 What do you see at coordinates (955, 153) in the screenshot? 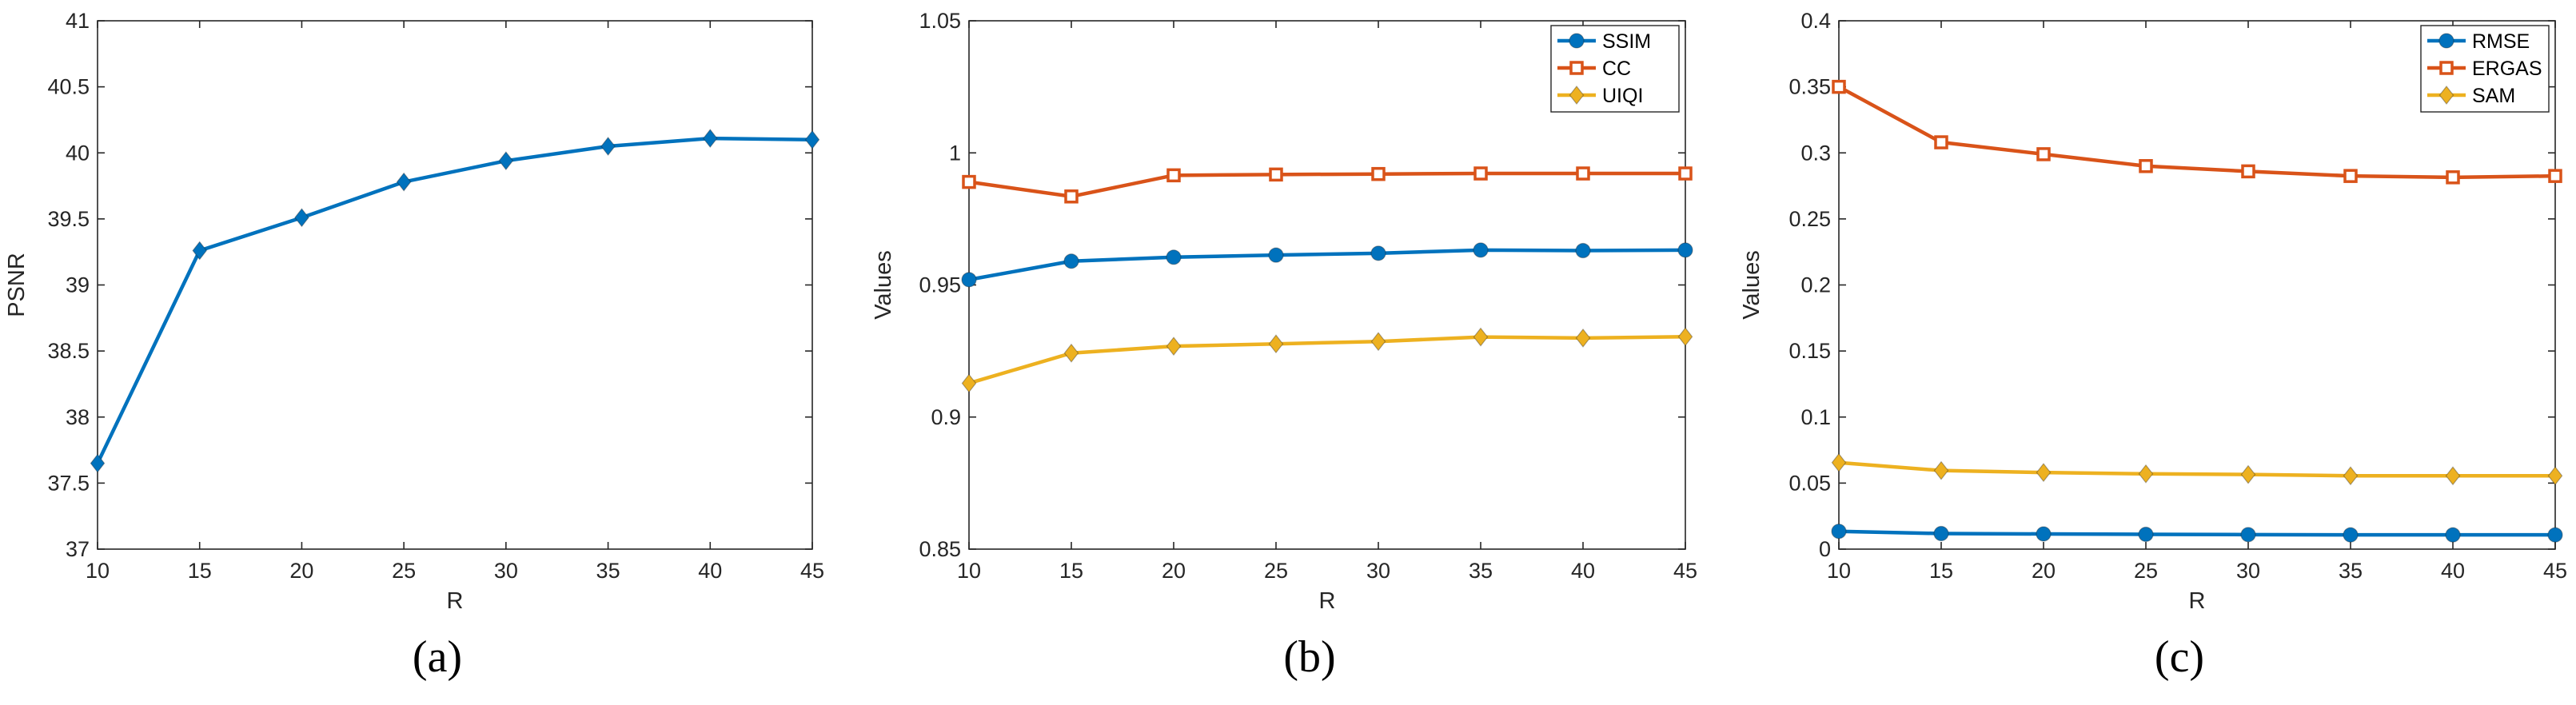
I see `y-tick-label: 1` at bounding box center [955, 153].